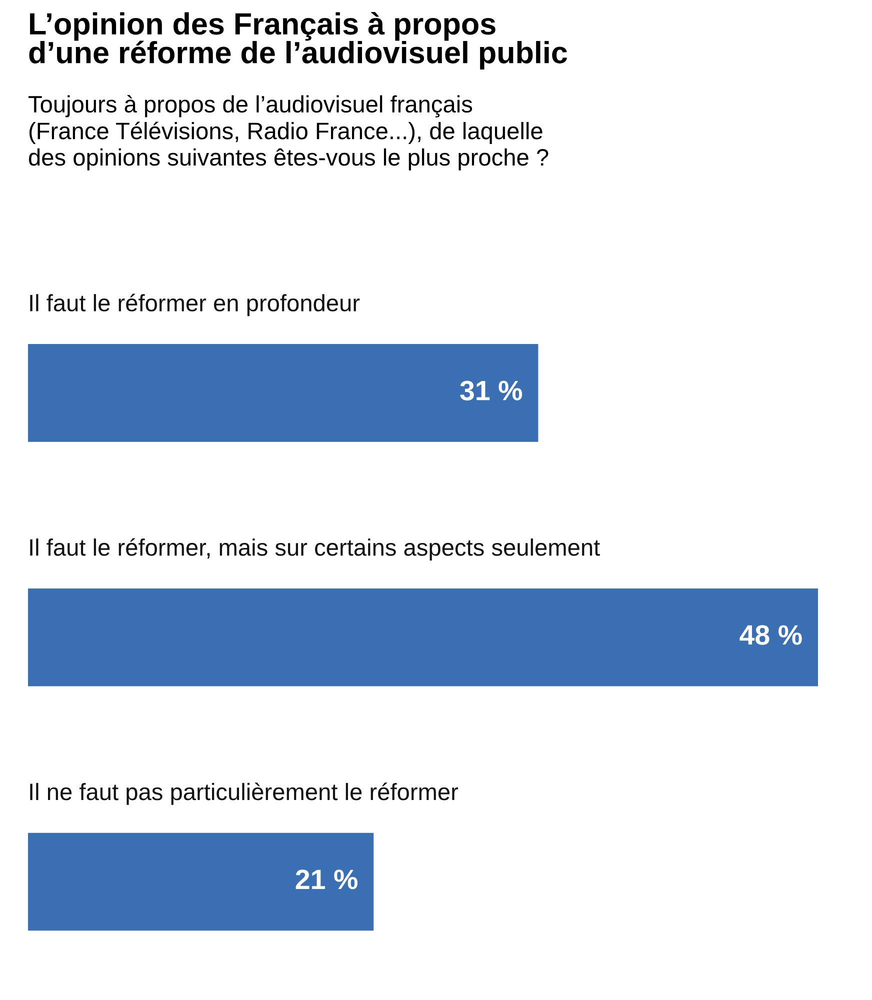 The width and height of the screenshot is (872, 1000). I want to click on data-label: 48 %, so click(771, 635).